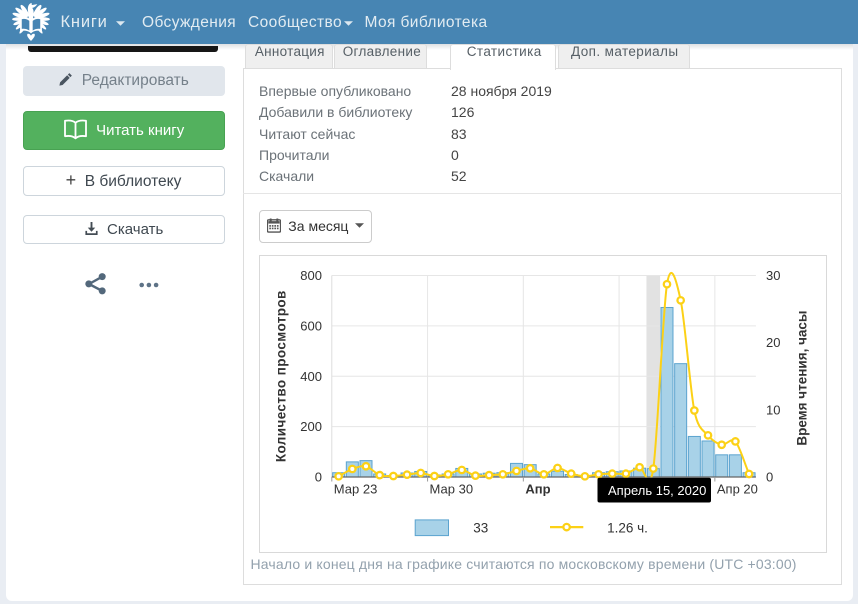  Describe the element at coordinates (280, 376) in the screenshot. I see `svg-text: Количество просмотров` at that location.